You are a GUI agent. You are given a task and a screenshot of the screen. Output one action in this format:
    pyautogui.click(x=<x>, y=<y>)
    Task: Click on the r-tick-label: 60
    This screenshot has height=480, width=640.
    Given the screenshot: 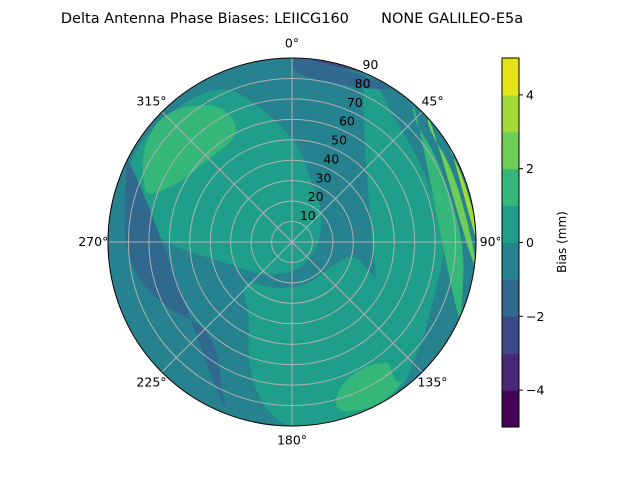 What is the action you would take?
    pyautogui.click(x=347, y=121)
    